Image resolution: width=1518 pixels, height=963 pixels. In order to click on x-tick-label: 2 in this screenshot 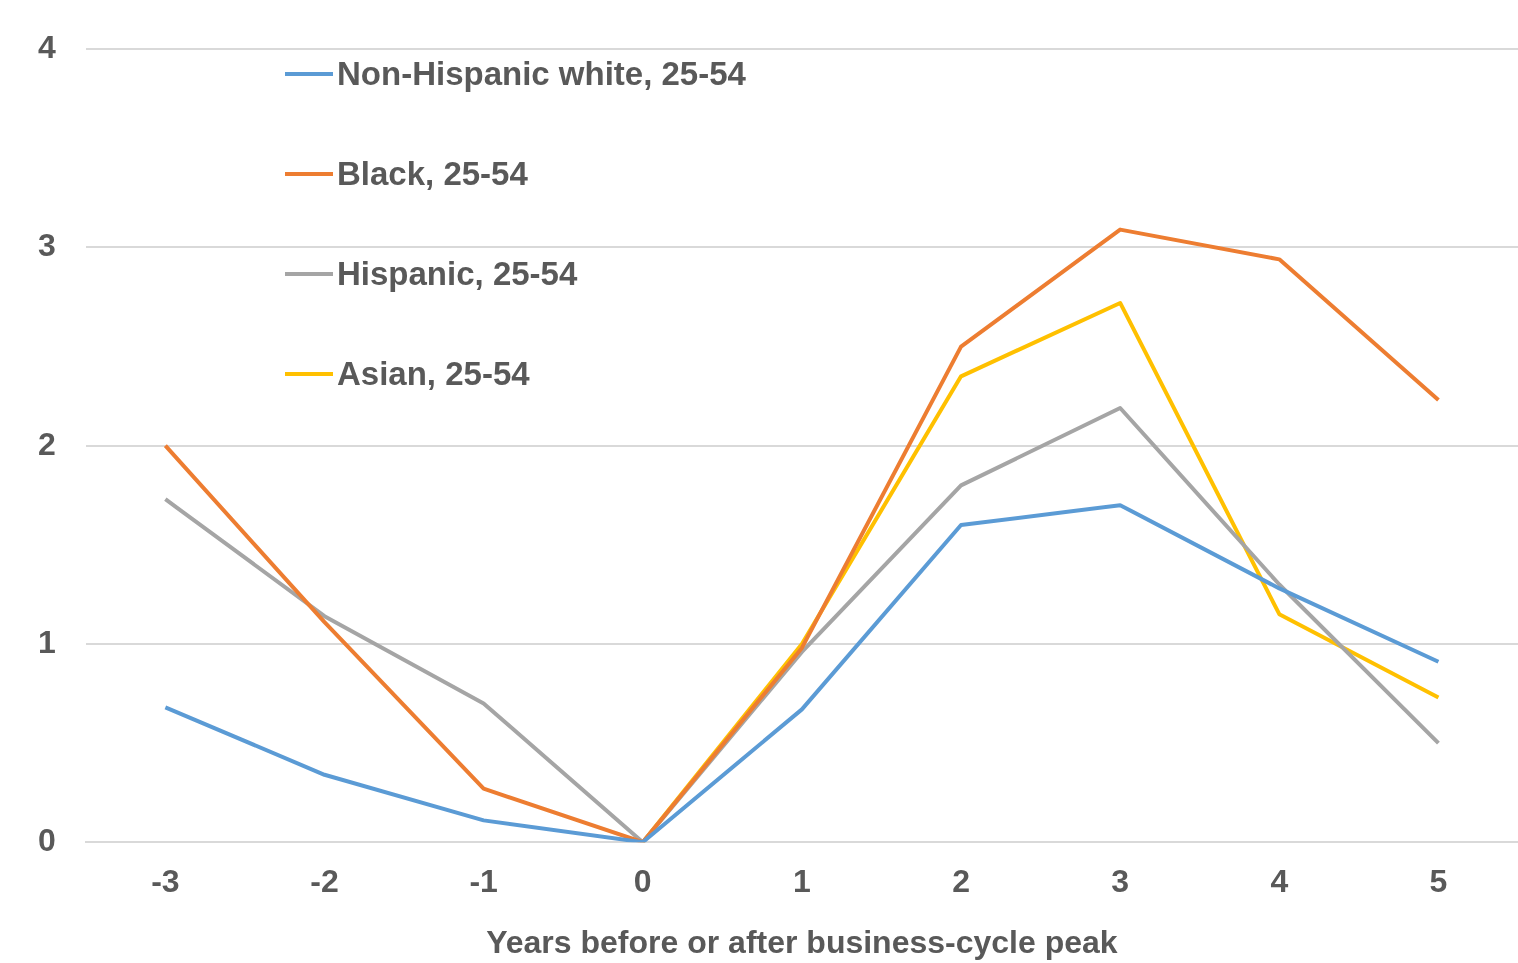, I will do `click(961, 881)`.